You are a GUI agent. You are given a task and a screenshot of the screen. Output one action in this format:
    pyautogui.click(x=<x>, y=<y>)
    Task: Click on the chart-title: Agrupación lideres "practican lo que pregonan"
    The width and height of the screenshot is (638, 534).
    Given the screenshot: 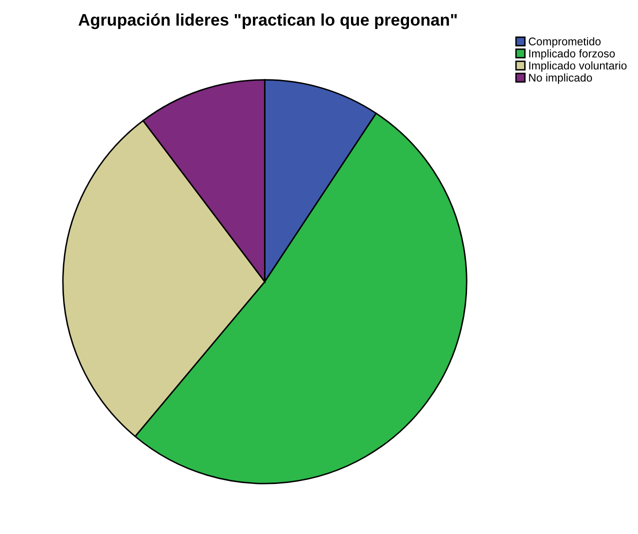 What is the action you would take?
    pyautogui.click(x=267, y=21)
    